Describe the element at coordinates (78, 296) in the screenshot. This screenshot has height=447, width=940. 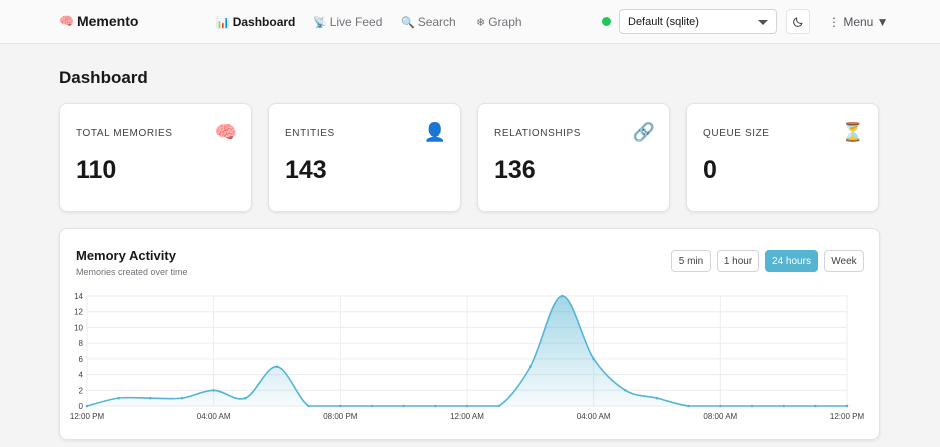
I see `y-tick-label: 14` at that location.